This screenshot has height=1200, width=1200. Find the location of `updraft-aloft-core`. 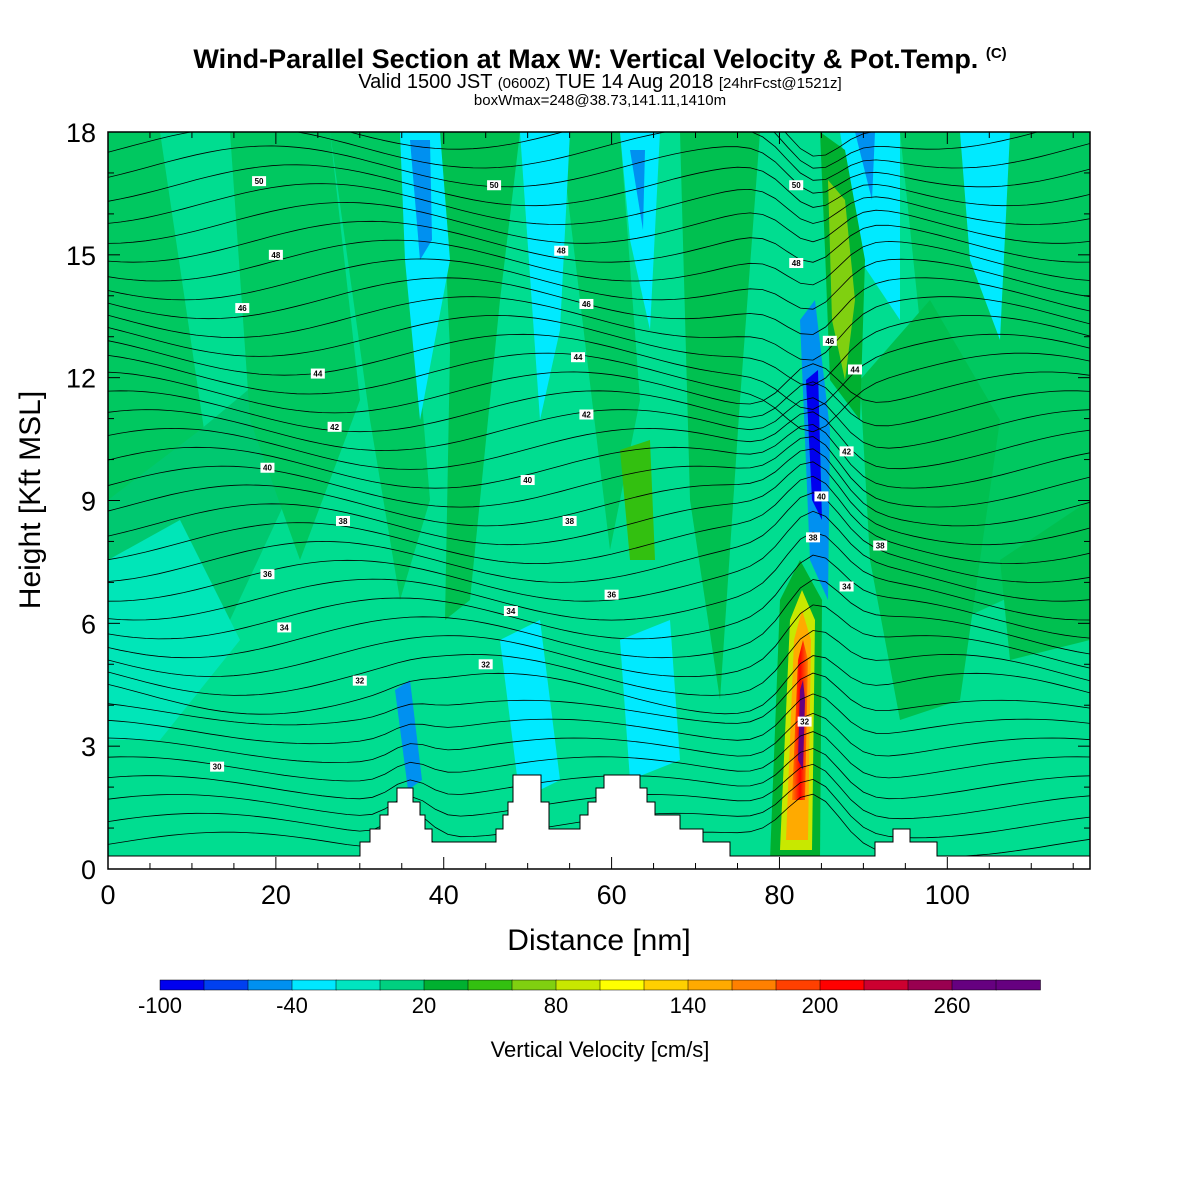

updraft-aloft-core is located at coordinates (841, 280).